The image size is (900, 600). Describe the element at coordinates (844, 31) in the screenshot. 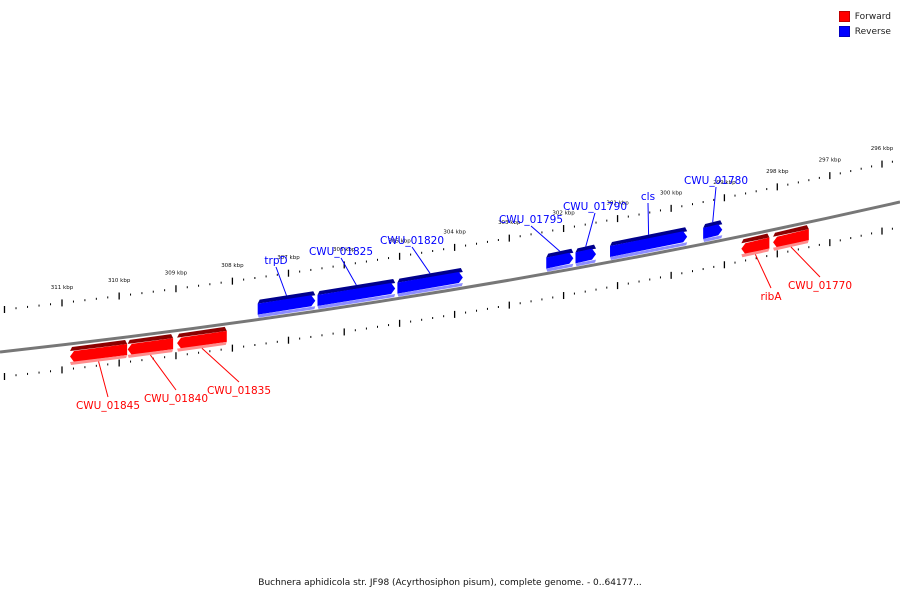

I see `reverse-color-swatch` at that location.